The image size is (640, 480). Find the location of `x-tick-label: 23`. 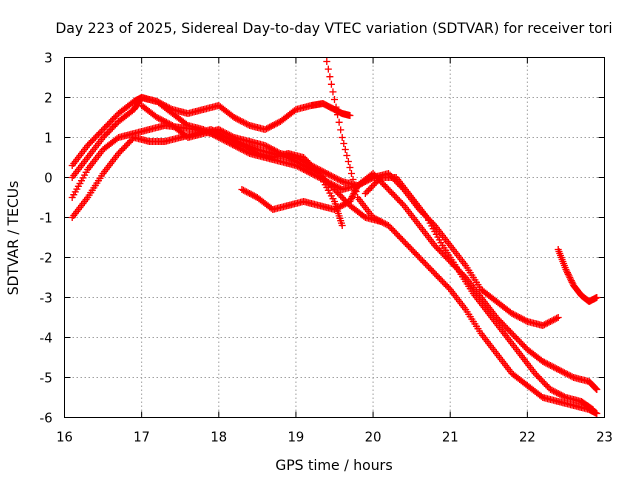

x-tick-label: 23 is located at coordinates (604, 438).